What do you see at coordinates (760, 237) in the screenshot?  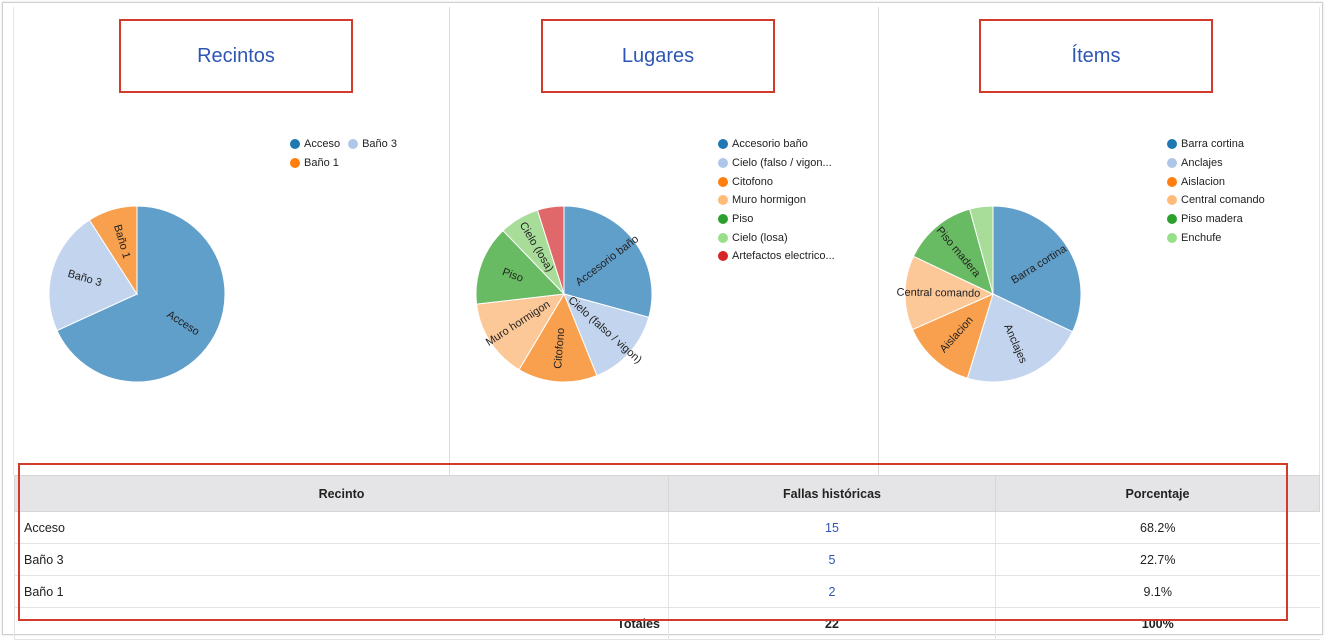 I see `legend-label: Cielo (losa)` at bounding box center [760, 237].